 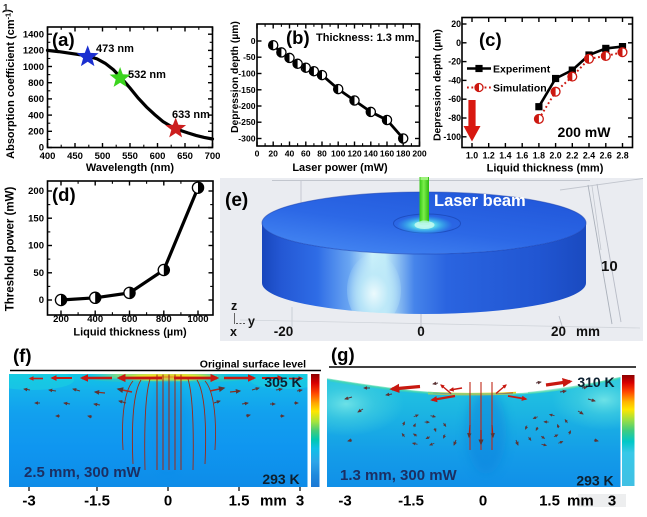 I want to click on svg-text: 10, so click(x=609, y=266).